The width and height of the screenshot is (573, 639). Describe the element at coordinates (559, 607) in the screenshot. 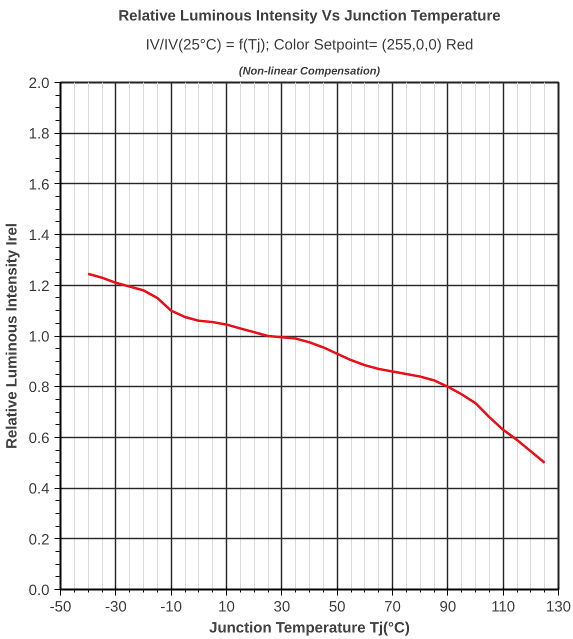

I see `x-tick-label: 130` at that location.